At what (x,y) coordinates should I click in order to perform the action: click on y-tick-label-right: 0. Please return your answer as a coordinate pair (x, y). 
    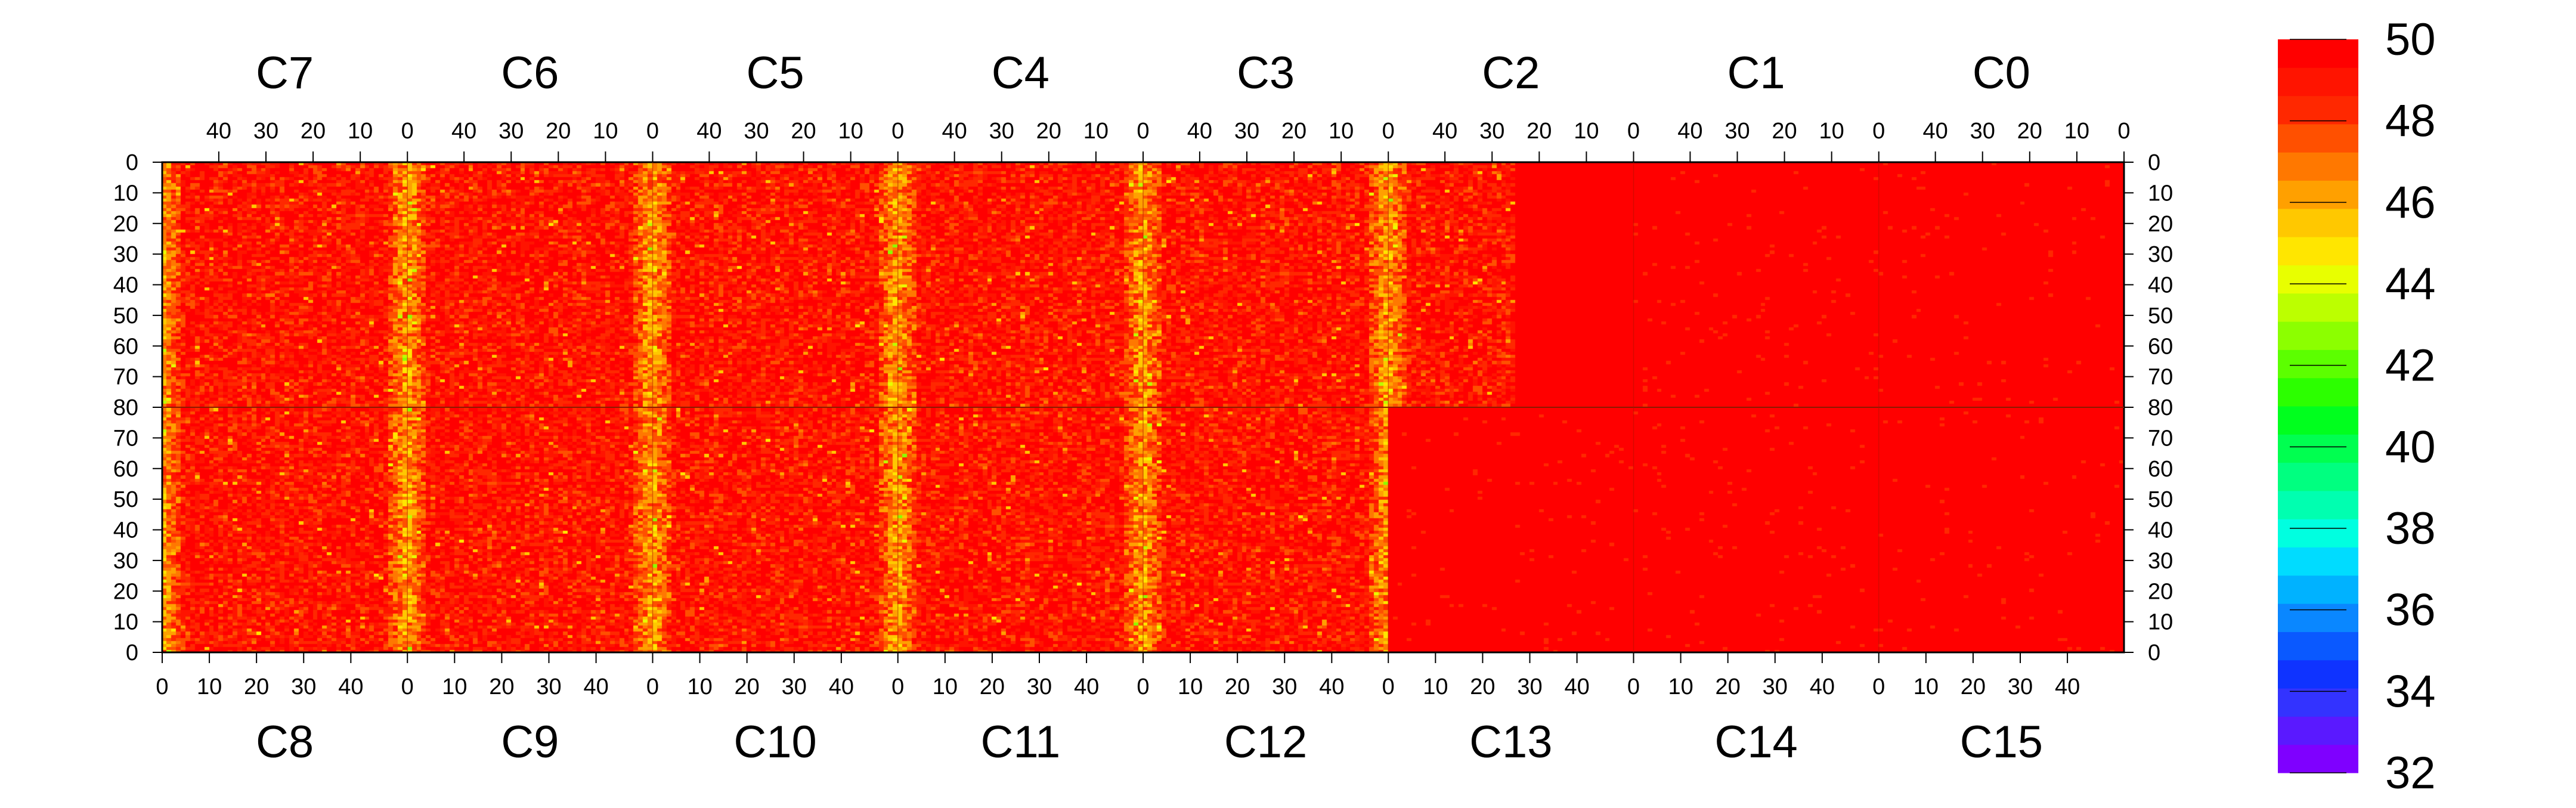
    Looking at the image, I should click on (2154, 162).